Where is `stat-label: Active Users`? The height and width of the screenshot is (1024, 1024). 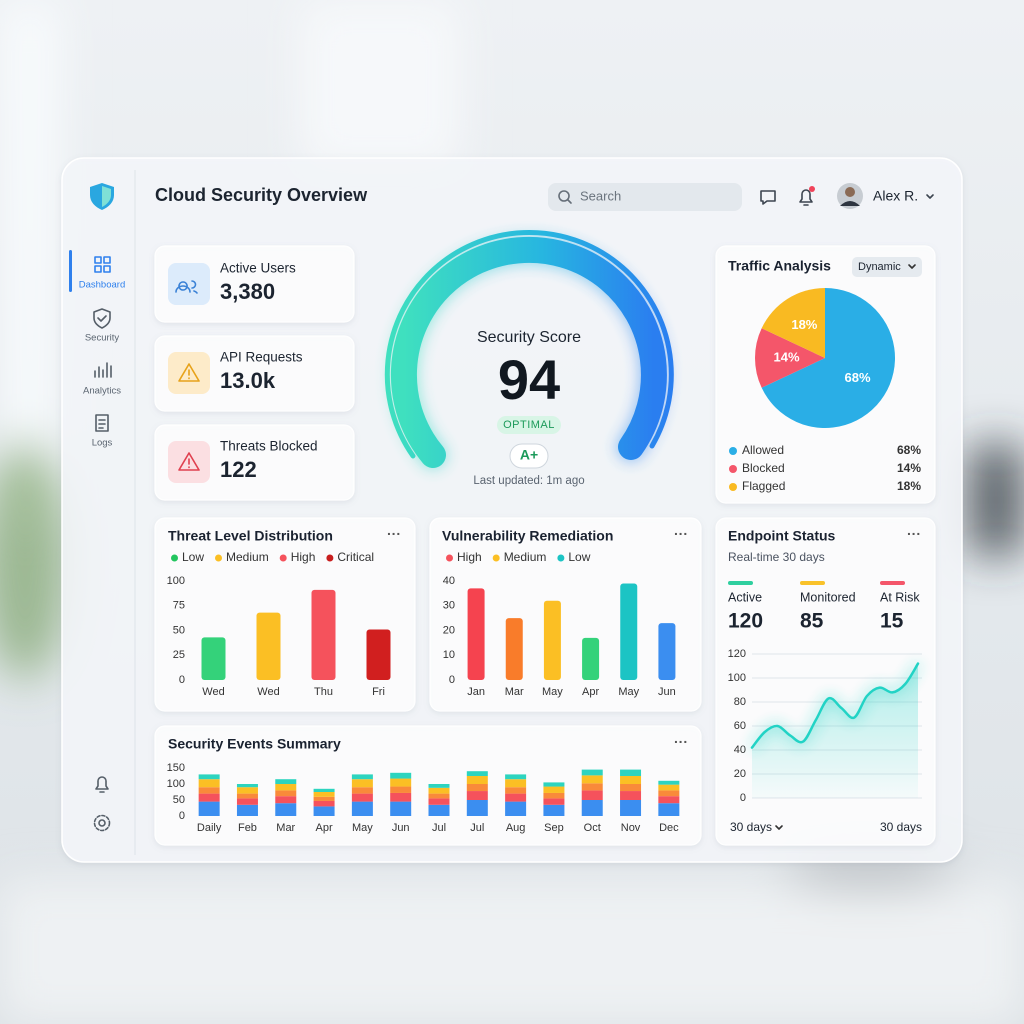 stat-label: Active Users is located at coordinates (258, 268).